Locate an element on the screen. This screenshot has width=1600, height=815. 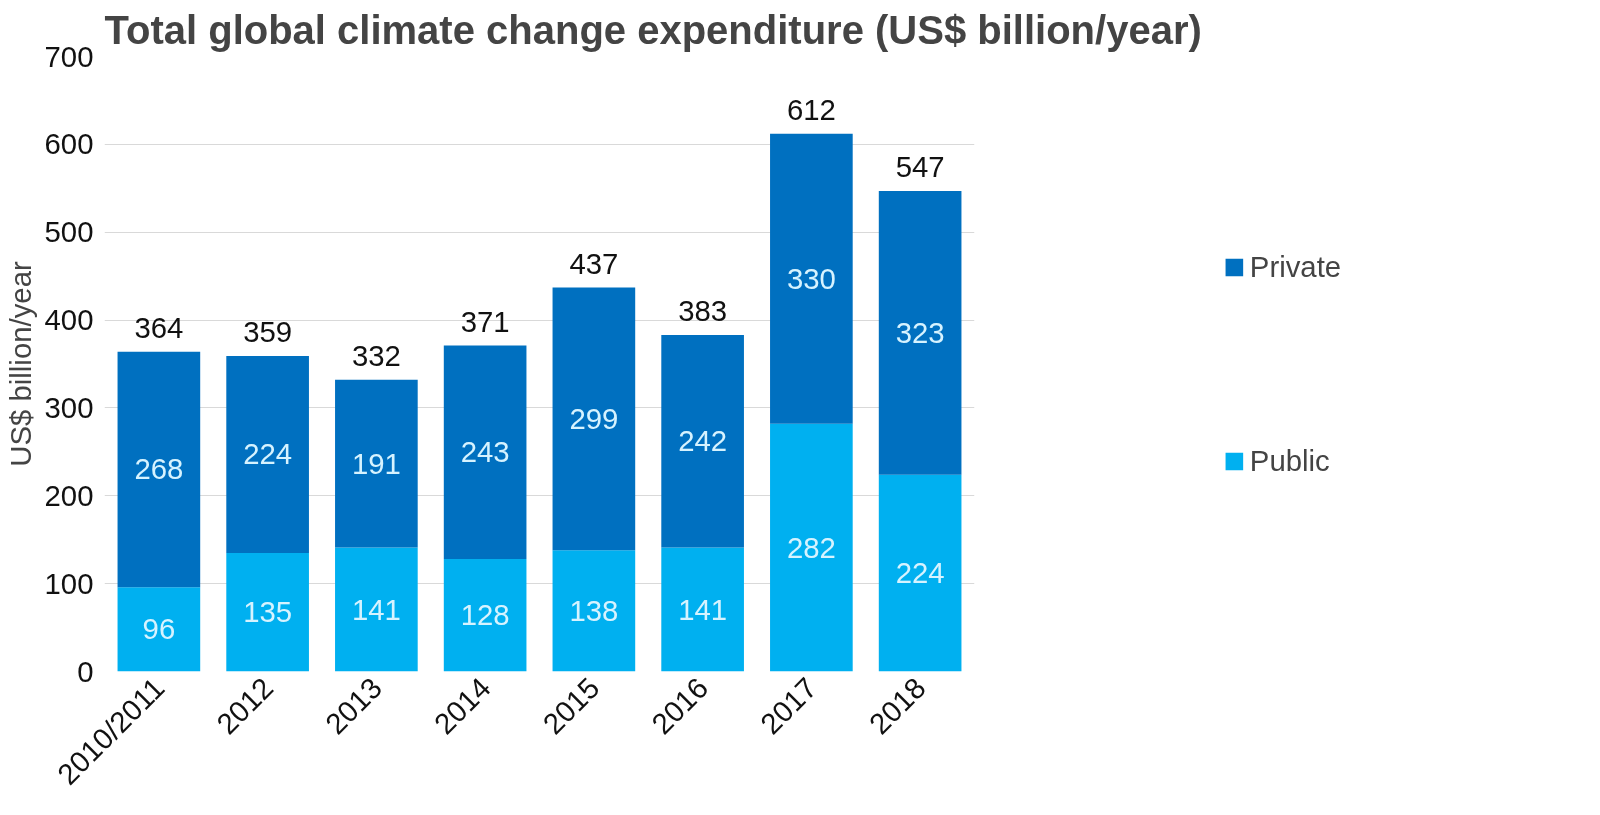
data-label: 299 is located at coordinates (594, 418).